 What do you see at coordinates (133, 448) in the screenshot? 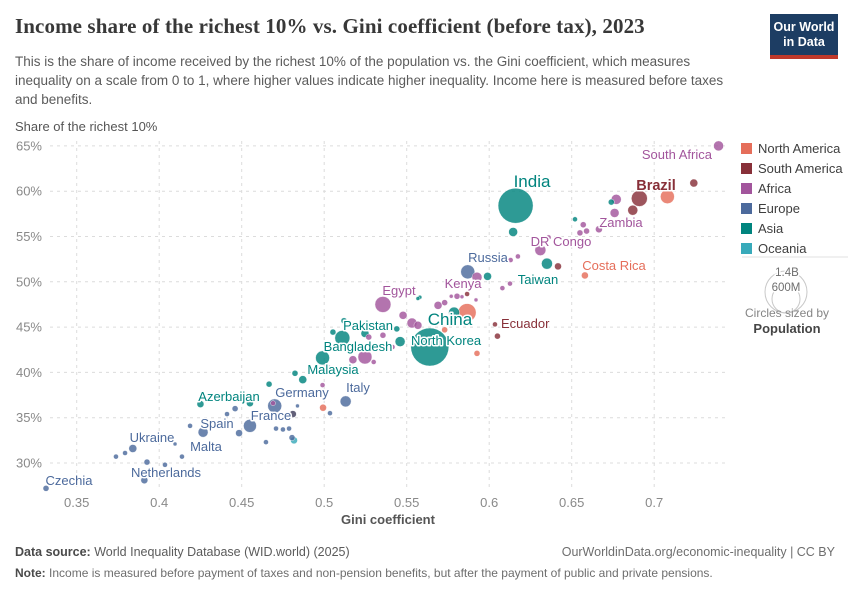
I see `data-point-ukraine` at bounding box center [133, 448].